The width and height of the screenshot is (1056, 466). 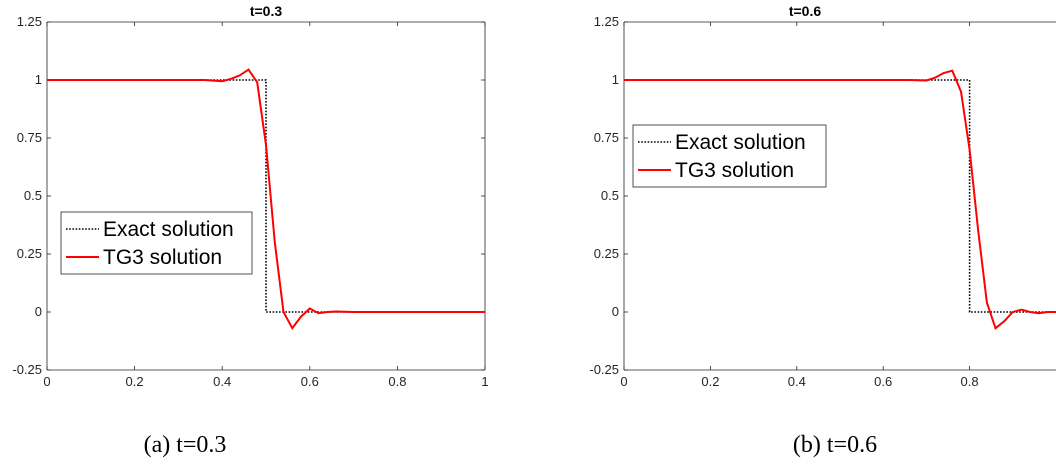 I want to click on caption-a: (a) t=0.3, so click(x=185, y=445).